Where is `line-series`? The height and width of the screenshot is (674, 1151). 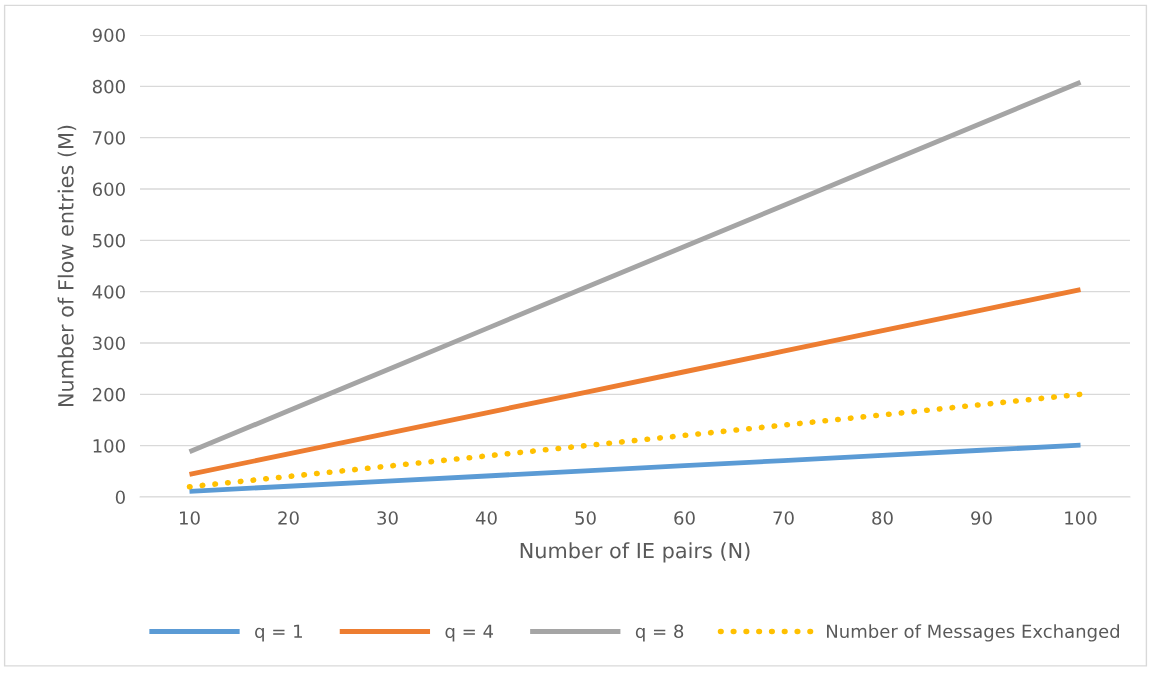
line-series is located at coordinates (635, 468).